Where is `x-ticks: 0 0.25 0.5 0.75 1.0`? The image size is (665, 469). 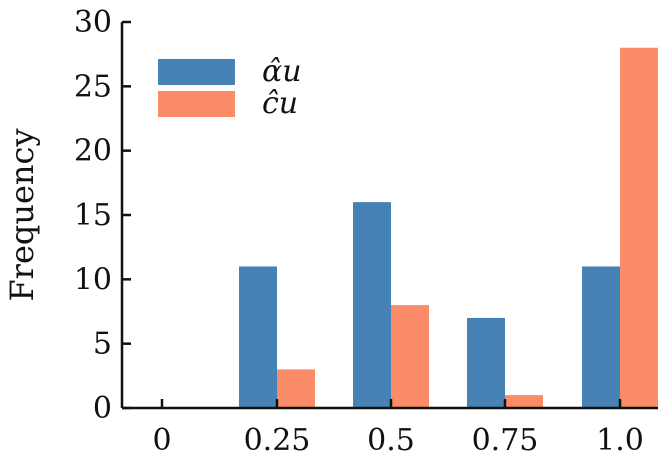 x-ticks: 0 0.25 0.5 0.75 1.0 is located at coordinates (398, 428).